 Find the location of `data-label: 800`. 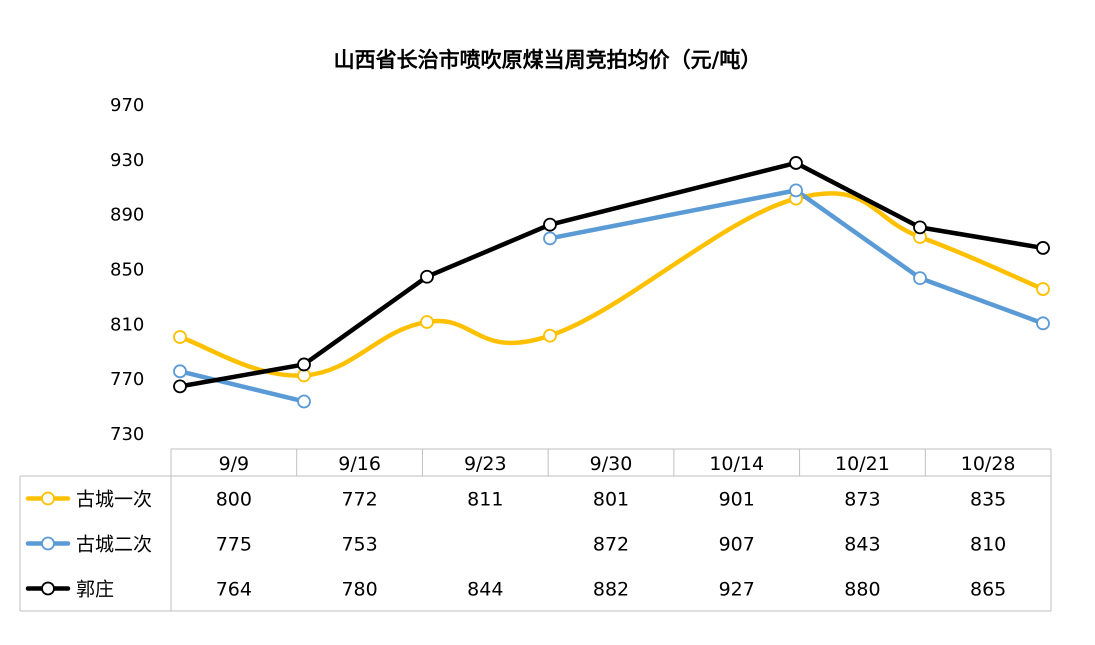

data-label: 800 is located at coordinates (234, 500).